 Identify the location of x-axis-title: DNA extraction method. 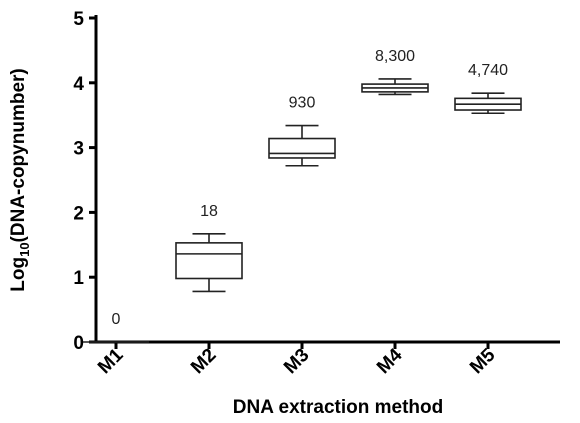
(338, 407).